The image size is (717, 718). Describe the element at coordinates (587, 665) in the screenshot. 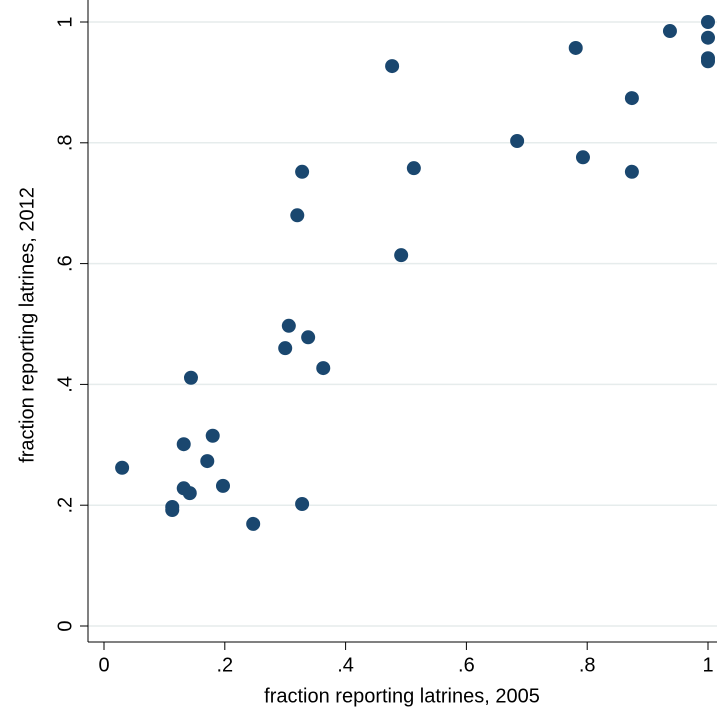

I see `x-tick-label: .8` at that location.